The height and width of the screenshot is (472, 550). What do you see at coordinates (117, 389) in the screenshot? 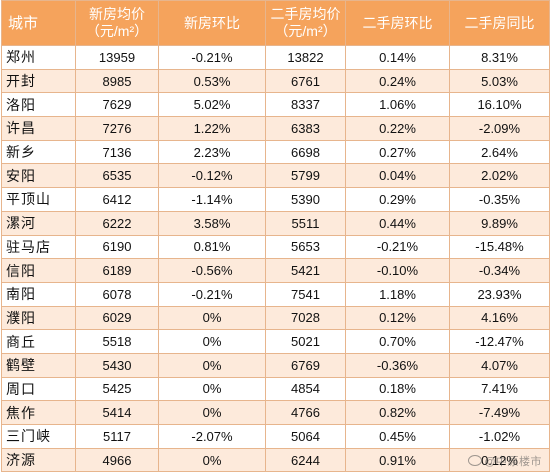
I see `new-price-cell: 5425` at bounding box center [117, 389].